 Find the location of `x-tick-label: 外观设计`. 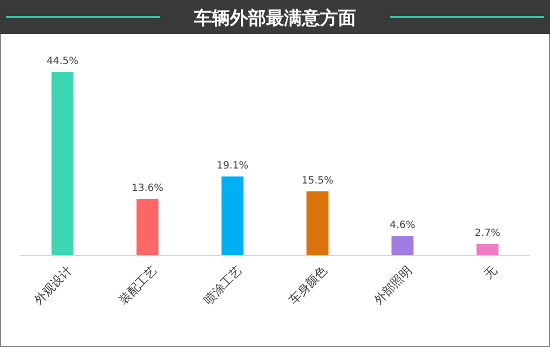

x-tick-label: 外观设计 is located at coordinates (53, 285).